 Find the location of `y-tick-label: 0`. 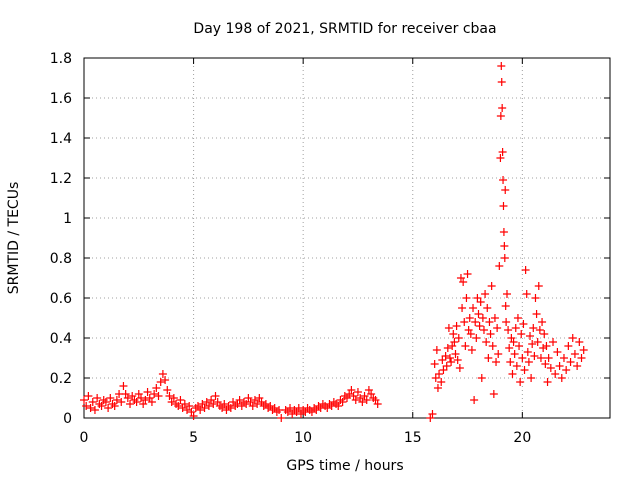

y-tick-label: 0 is located at coordinates (67, 419).